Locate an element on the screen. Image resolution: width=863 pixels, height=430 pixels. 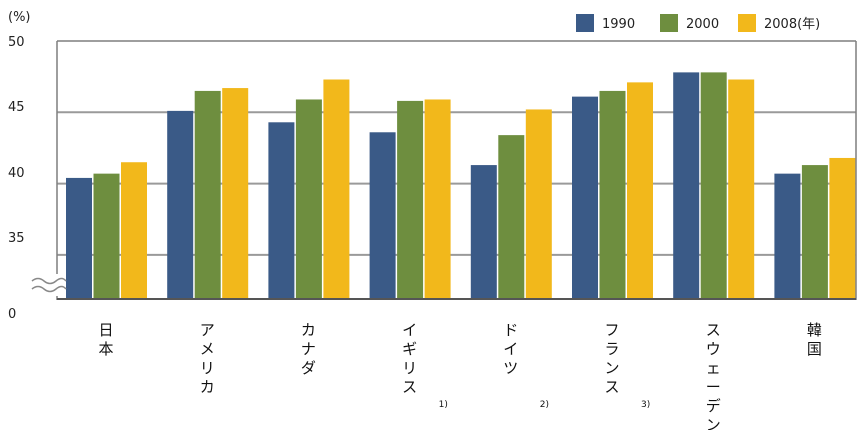
category-label: ドイツ is located at coordinates (510, 349).